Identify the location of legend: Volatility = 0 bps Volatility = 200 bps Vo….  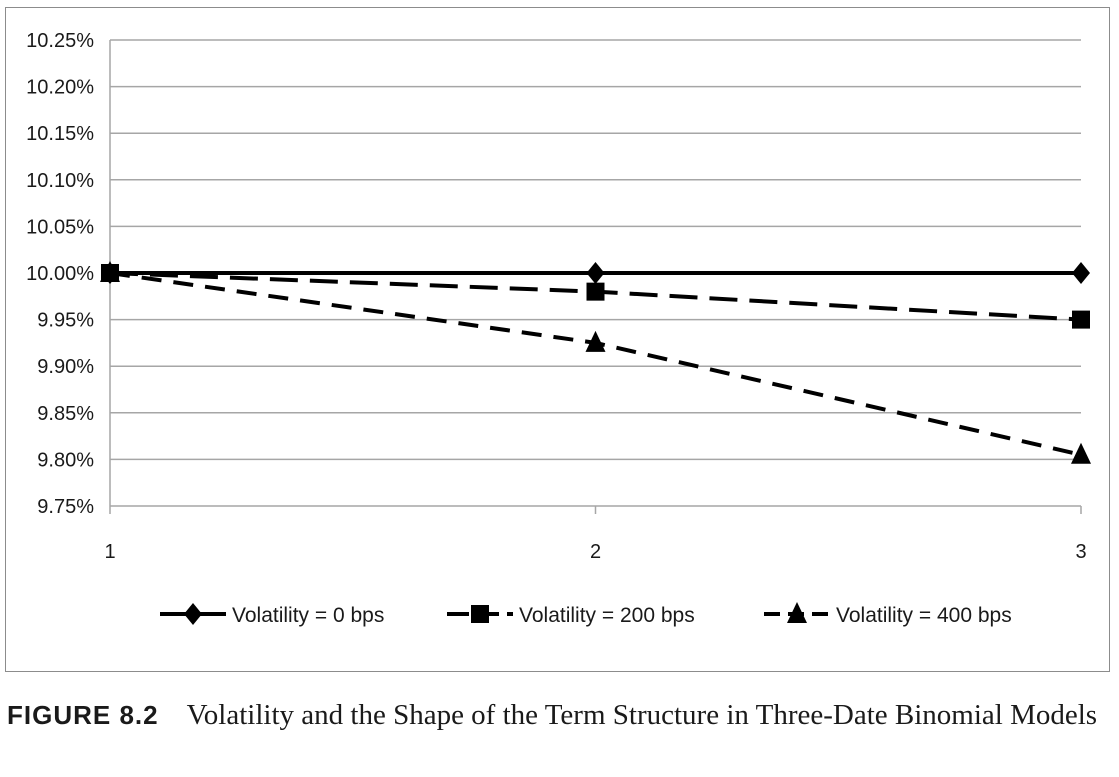
(586, 614).